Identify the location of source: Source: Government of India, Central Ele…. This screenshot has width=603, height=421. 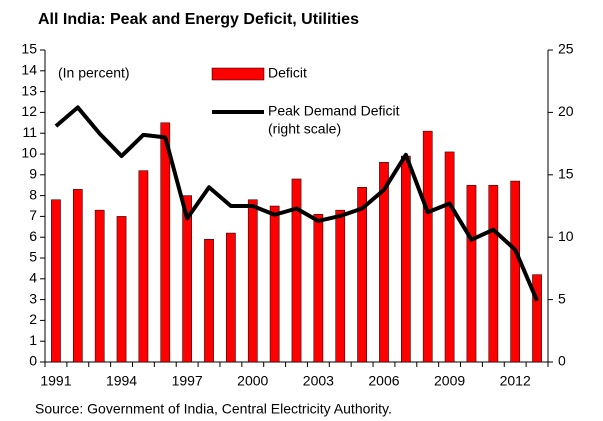
(213, 409).